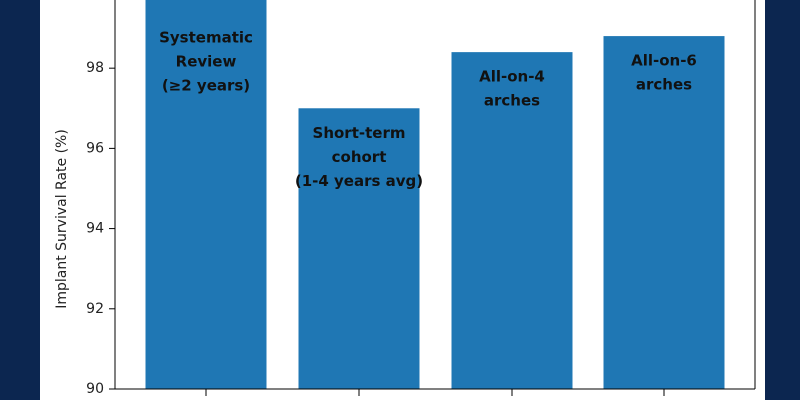 Image resolution: width=800 pixels, height=400 pixels. What do you see at coordinates (359, 157) in the screenshot?
I see `bar-label: cohort` at bounding box center [359, 157].